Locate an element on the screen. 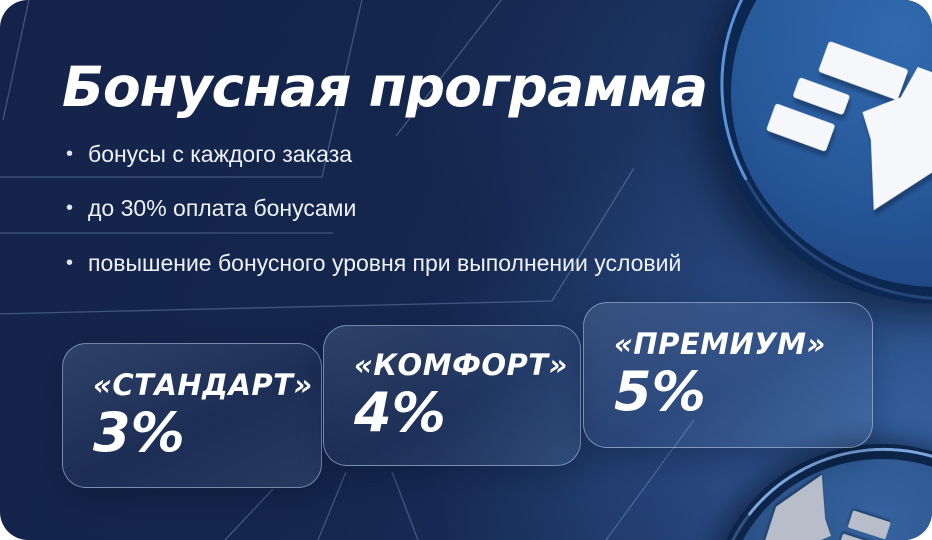  tier-value: 5% is located at coordinates (660, 392).